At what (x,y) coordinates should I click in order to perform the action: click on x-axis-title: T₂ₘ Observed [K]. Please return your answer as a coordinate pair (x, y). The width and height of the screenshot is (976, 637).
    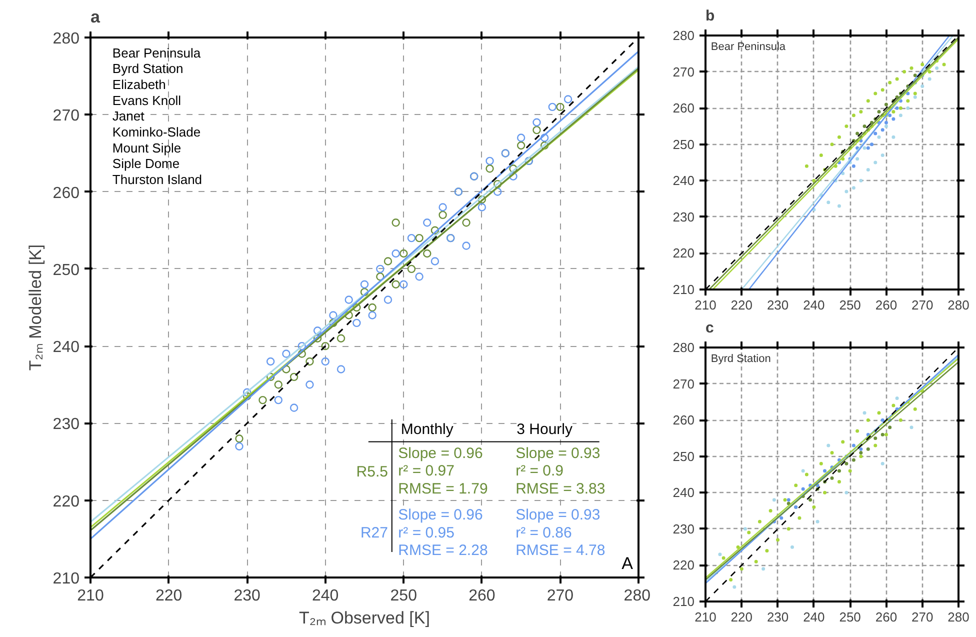
    Looking at the image, I should click on (364, 618).